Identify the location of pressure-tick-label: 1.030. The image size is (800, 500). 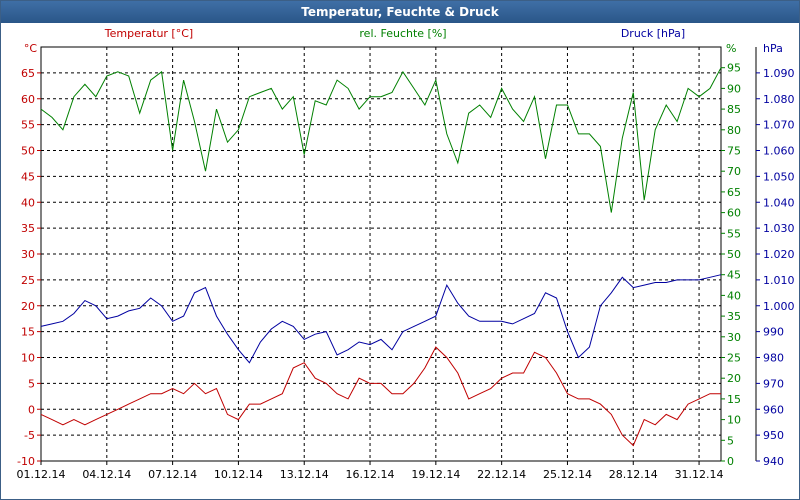
(779, 228).